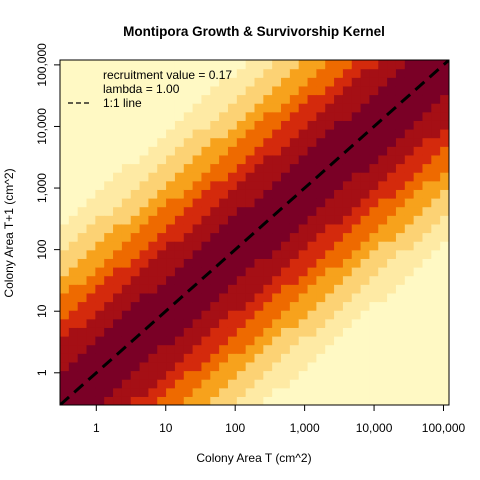 The image size is (480, 480). Describe the element at coordinates (42, 249) in the screenshot. I see `y-tick-label: 100` at that location.